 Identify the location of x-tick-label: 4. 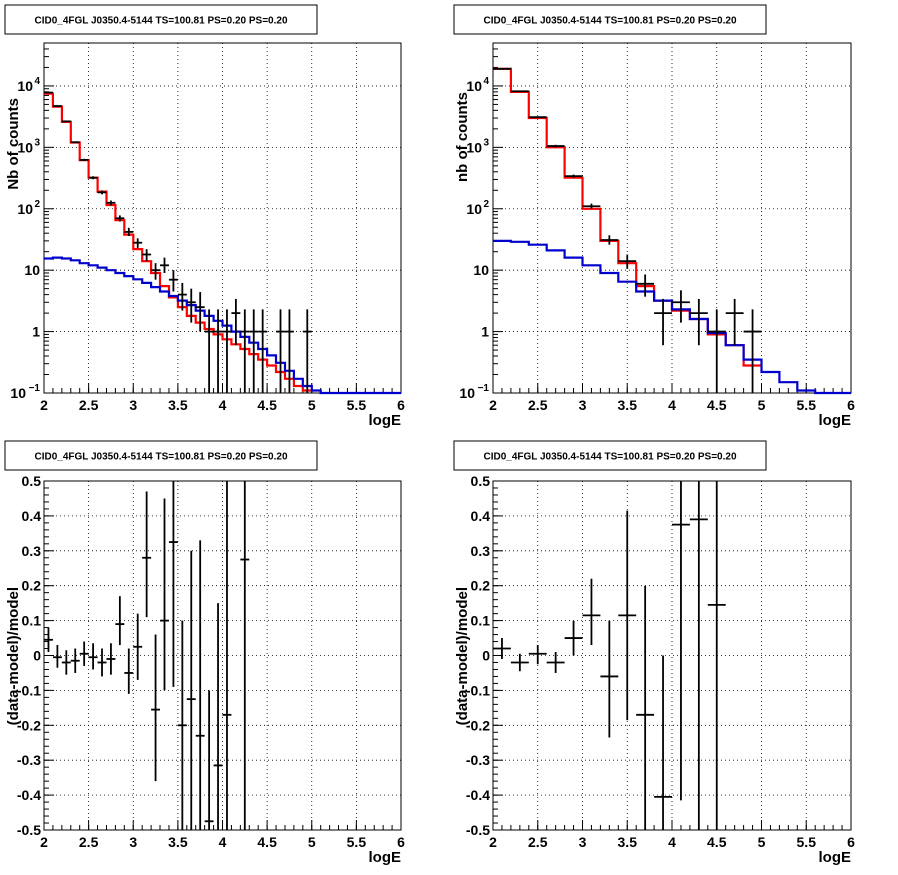
(672, 842).